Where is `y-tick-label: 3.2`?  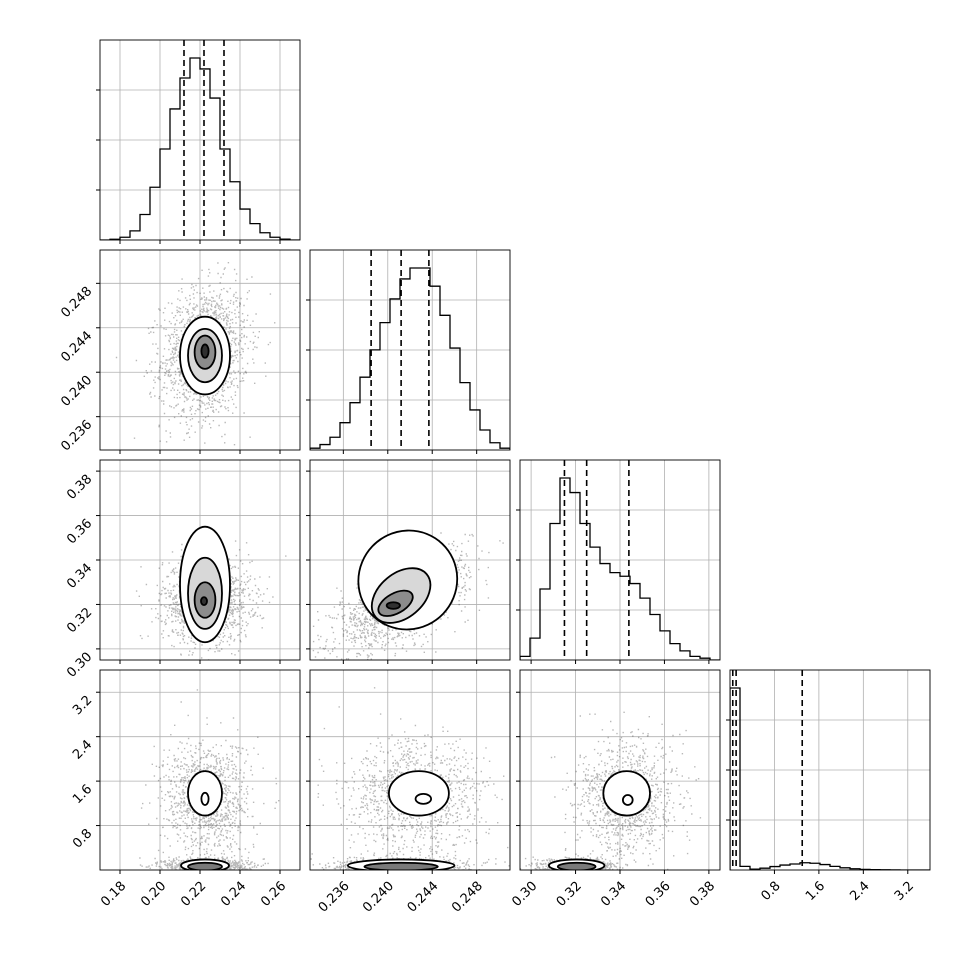
y-tick-label: 3.2 is located at coordinates (82, 705).